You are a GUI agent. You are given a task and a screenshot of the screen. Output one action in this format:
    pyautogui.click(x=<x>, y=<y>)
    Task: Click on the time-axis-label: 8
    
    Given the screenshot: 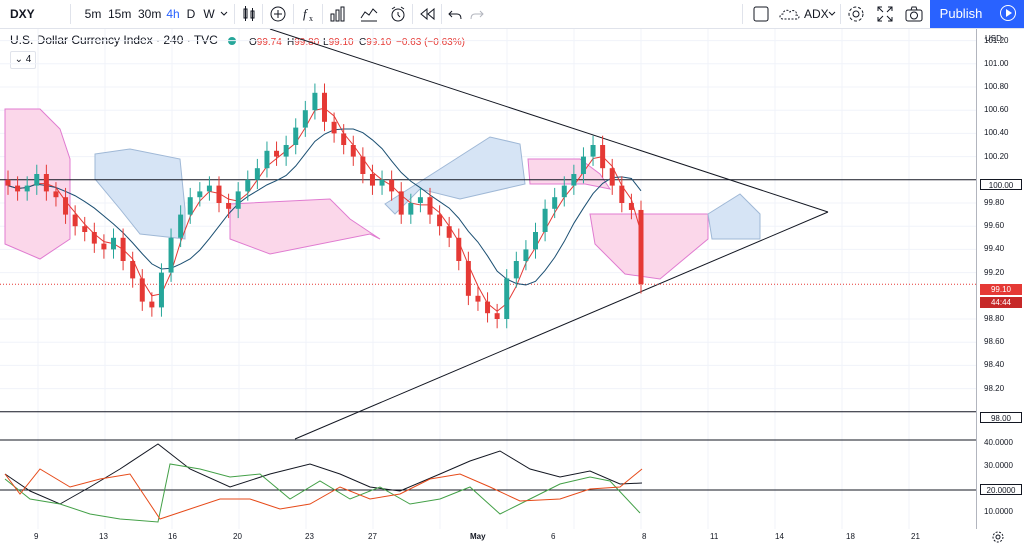 What is the action you would take?
    pyautogui.click(x=644, y=536)
    